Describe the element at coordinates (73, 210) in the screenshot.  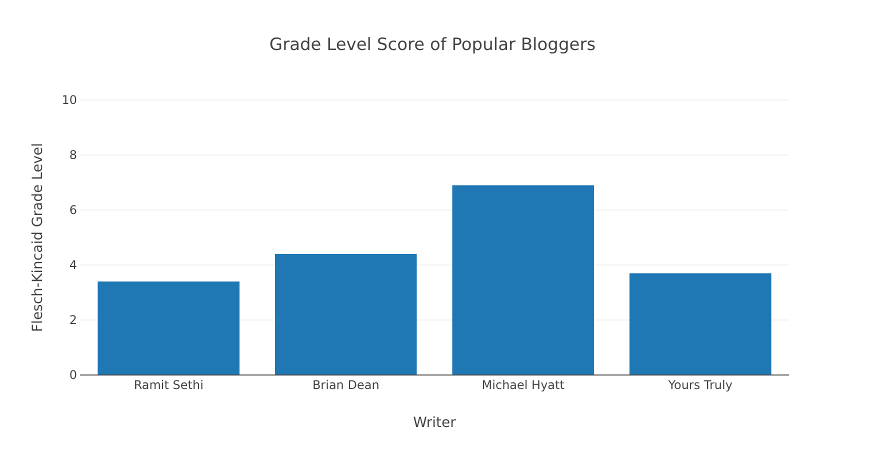
I see `y-tick-label: 6` at that location.